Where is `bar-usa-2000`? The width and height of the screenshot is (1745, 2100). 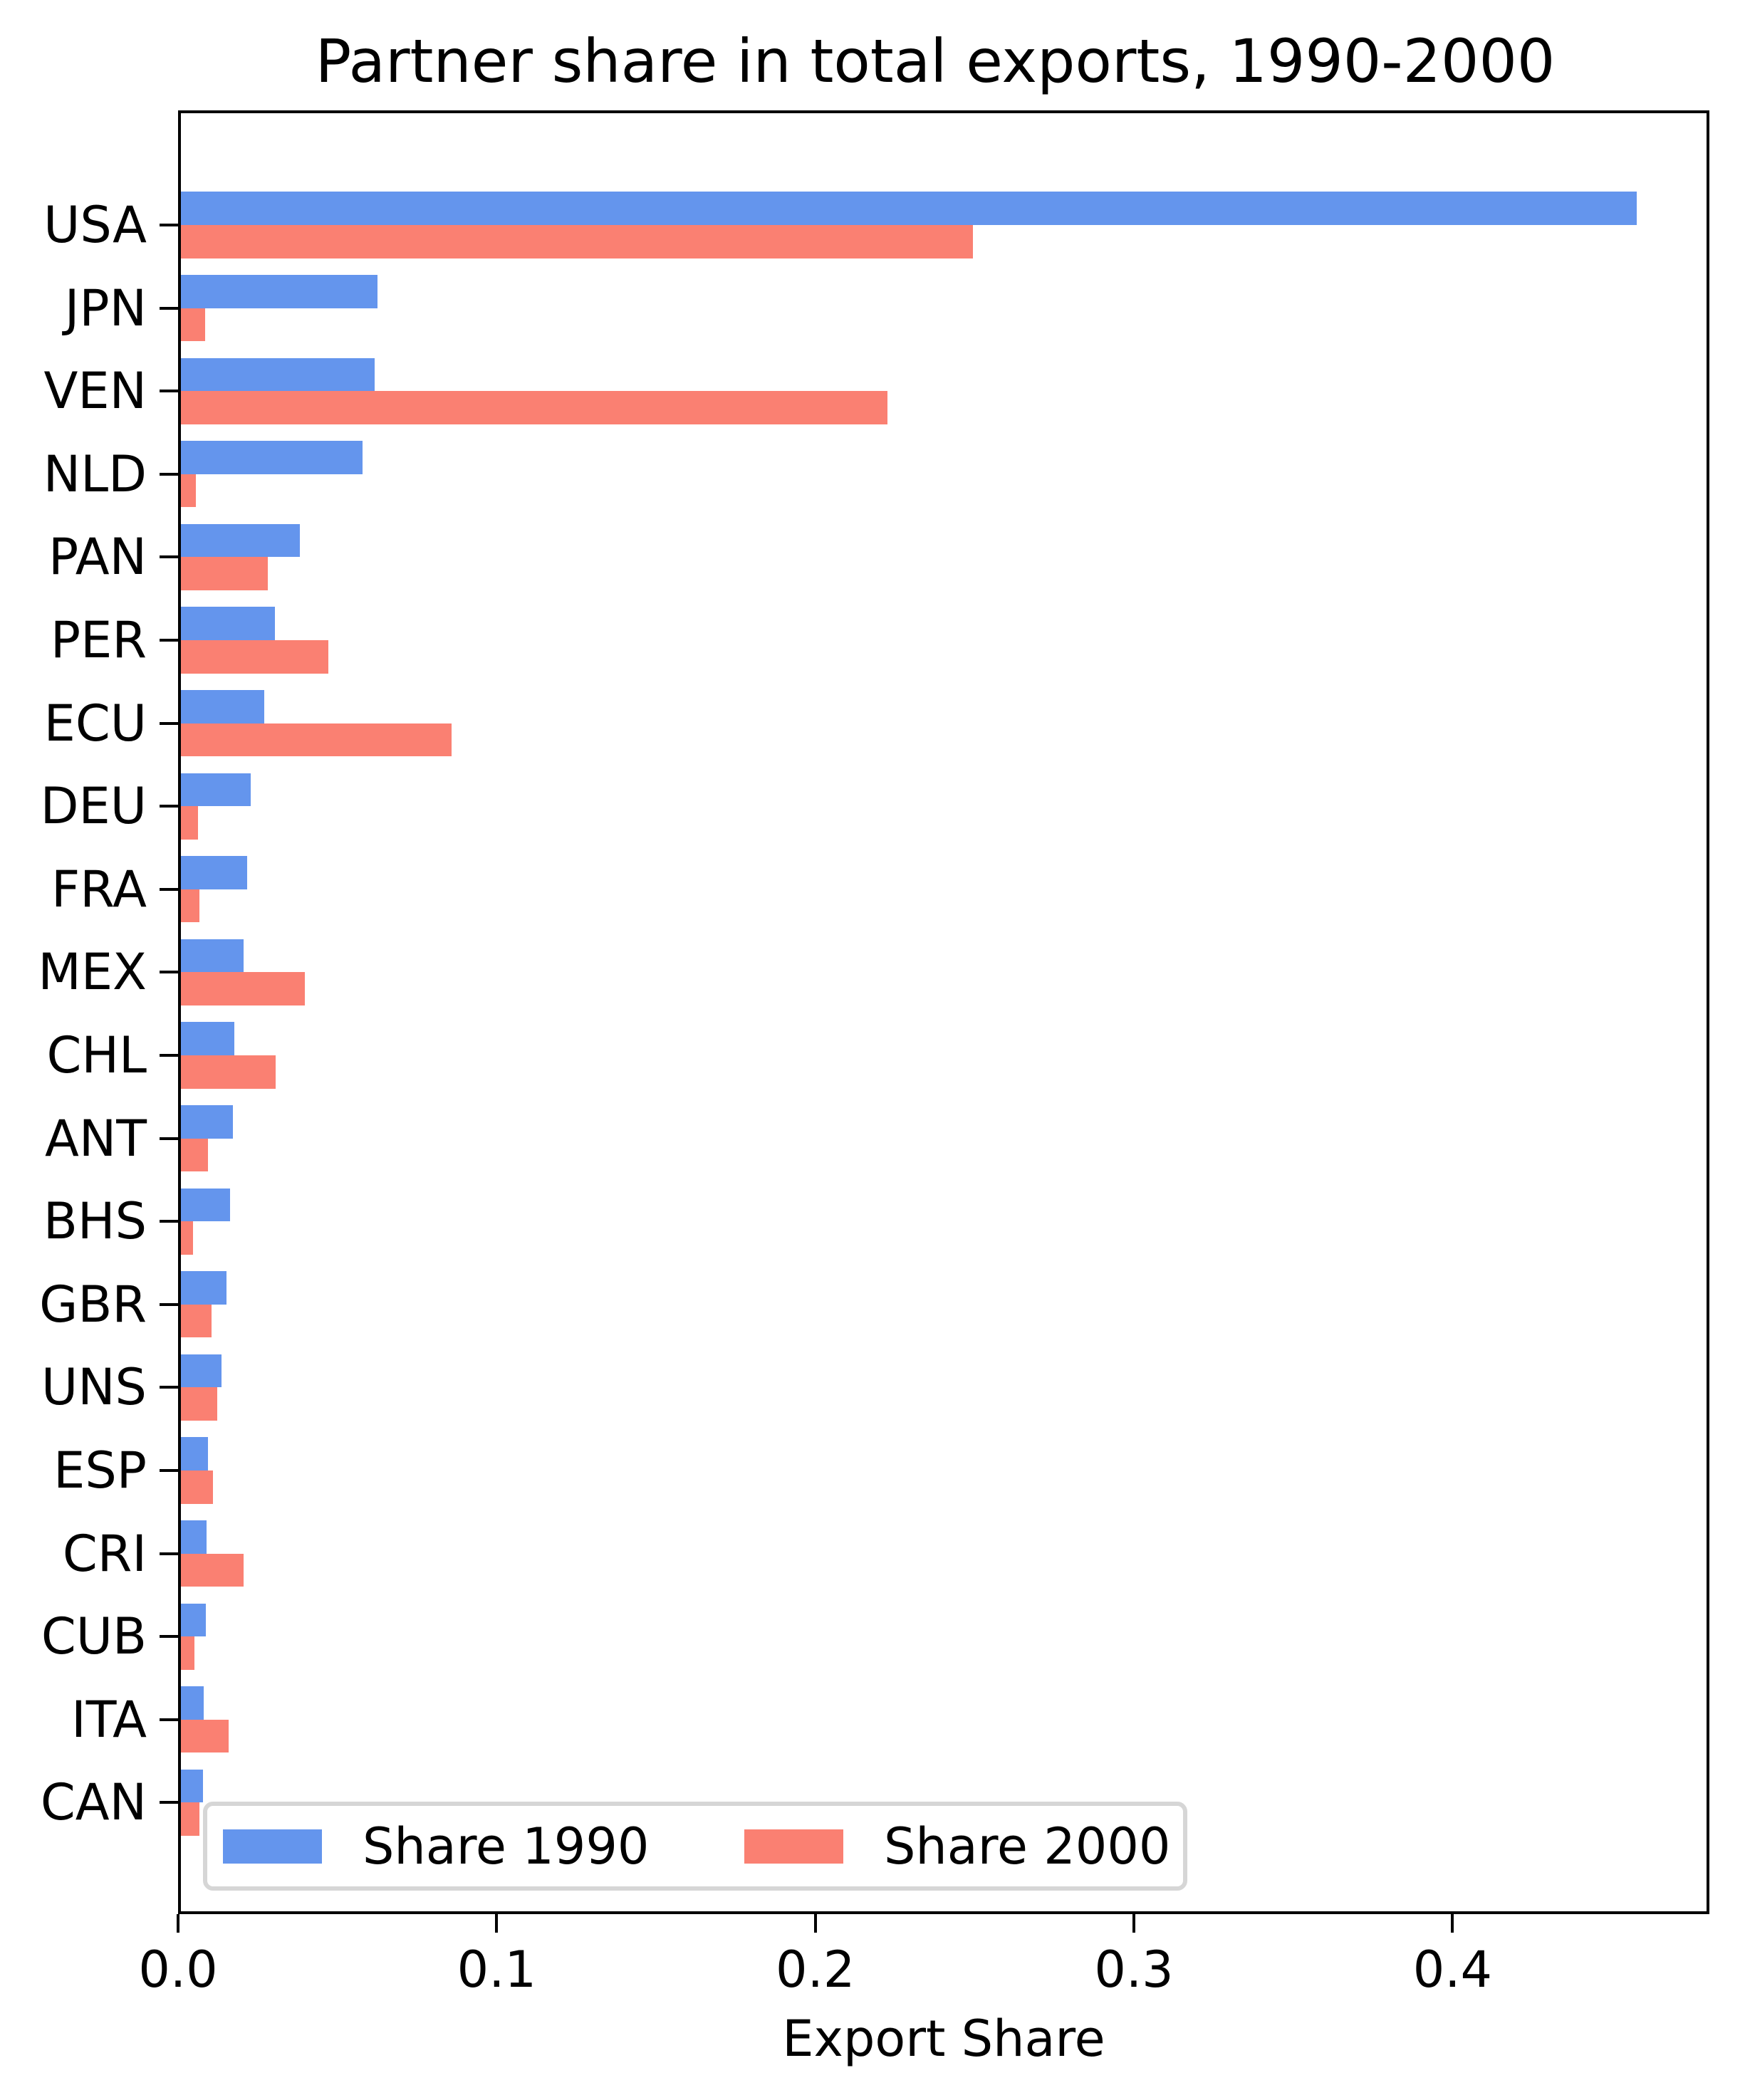 bar-usa-2000 is located at coordinates (575, 241).